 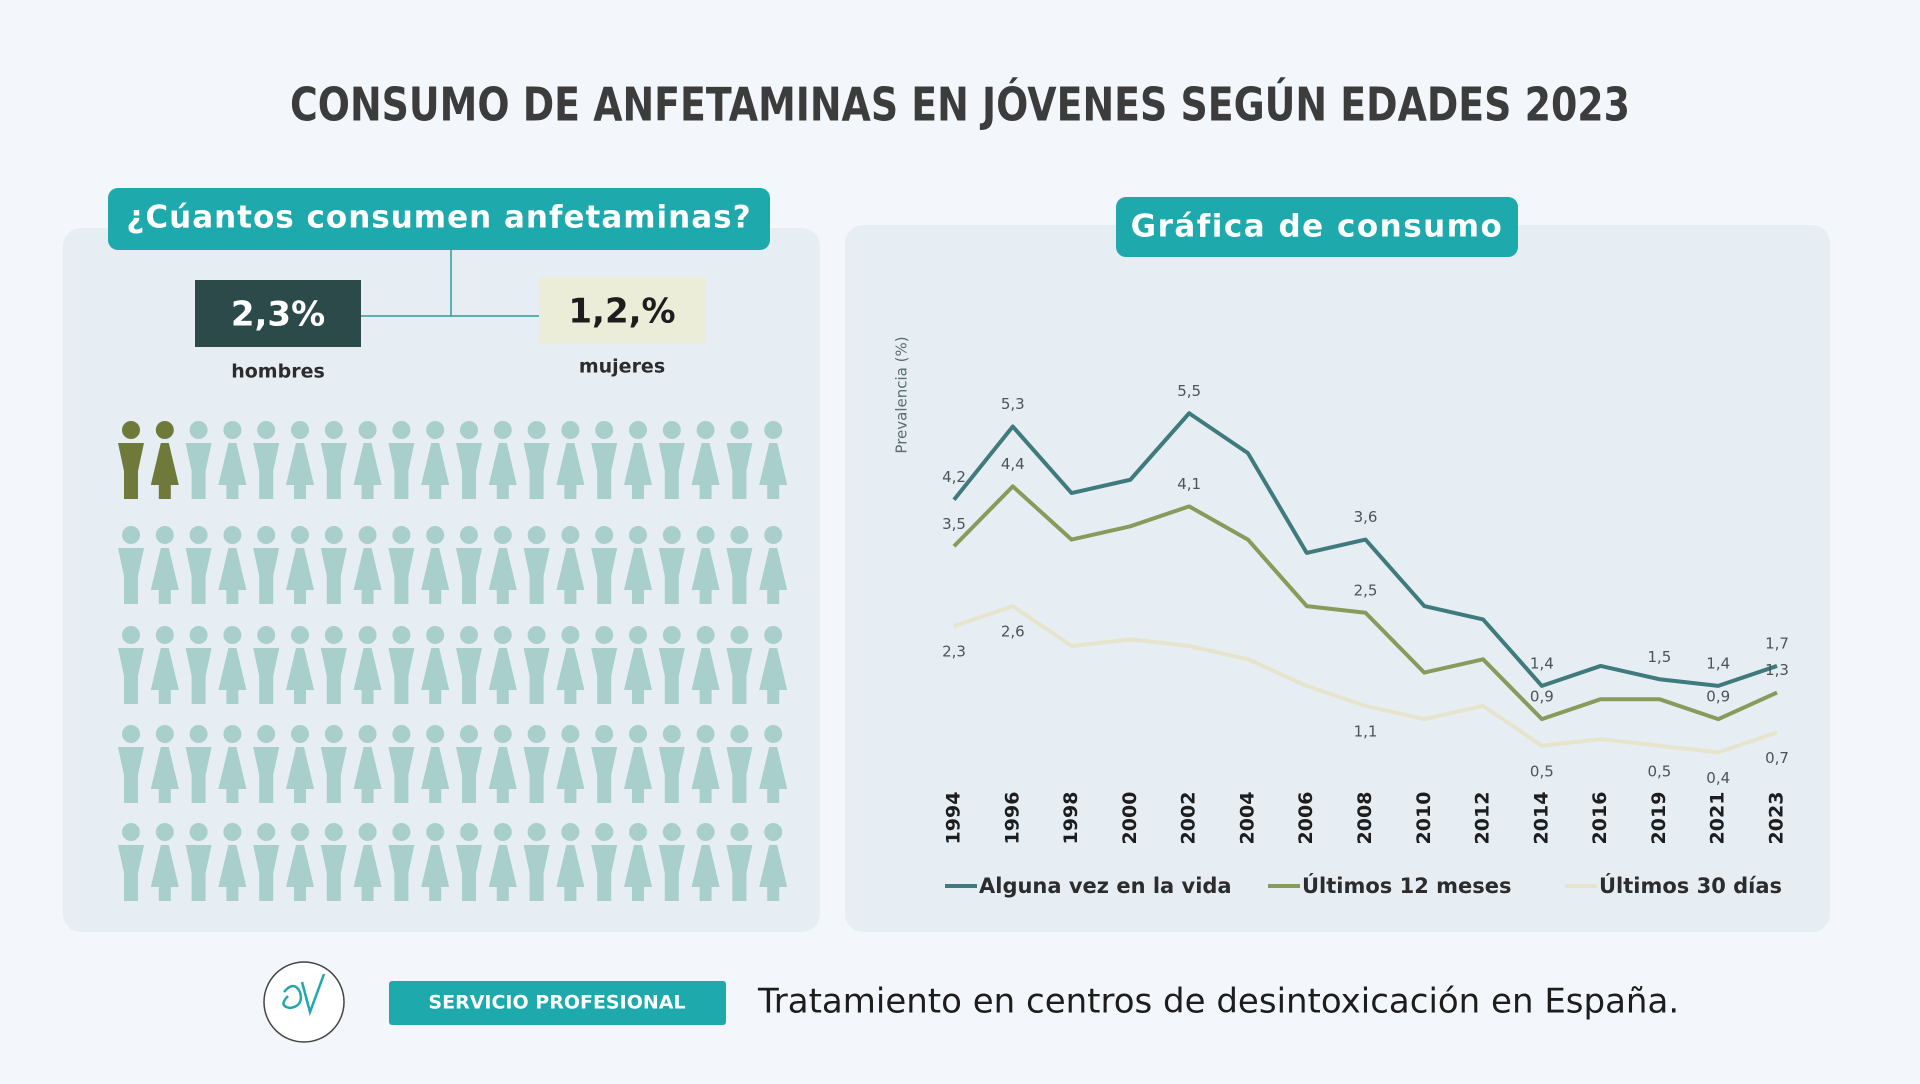 What do you see at coordinates (1690, 885) in the screenshot?
I see `legend-label: Últimos 30 días` at bounding box center [1690, 885].